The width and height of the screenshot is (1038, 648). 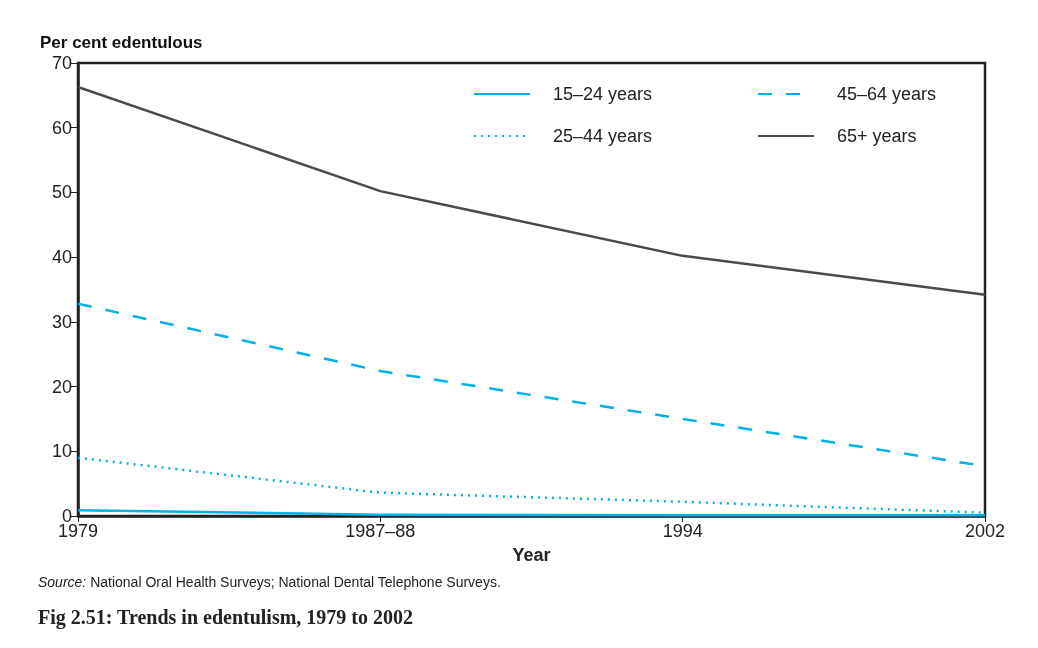 What do you see at coordinates (603, 136) in the screenshot?
I see `legend-label: 25–44 years` at bounding box center [603, 136].